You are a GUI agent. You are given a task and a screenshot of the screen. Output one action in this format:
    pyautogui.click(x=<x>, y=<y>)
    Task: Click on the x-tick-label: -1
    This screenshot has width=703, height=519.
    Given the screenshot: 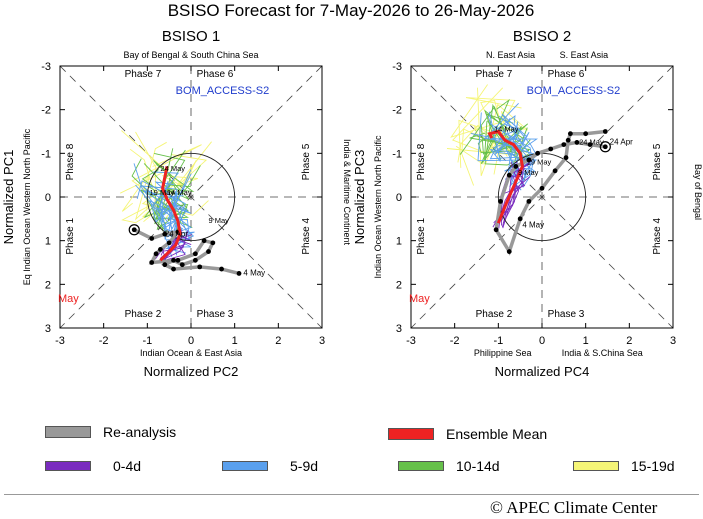 What is the action you would take?
    pyautogui.click(x=498, y=341)
    